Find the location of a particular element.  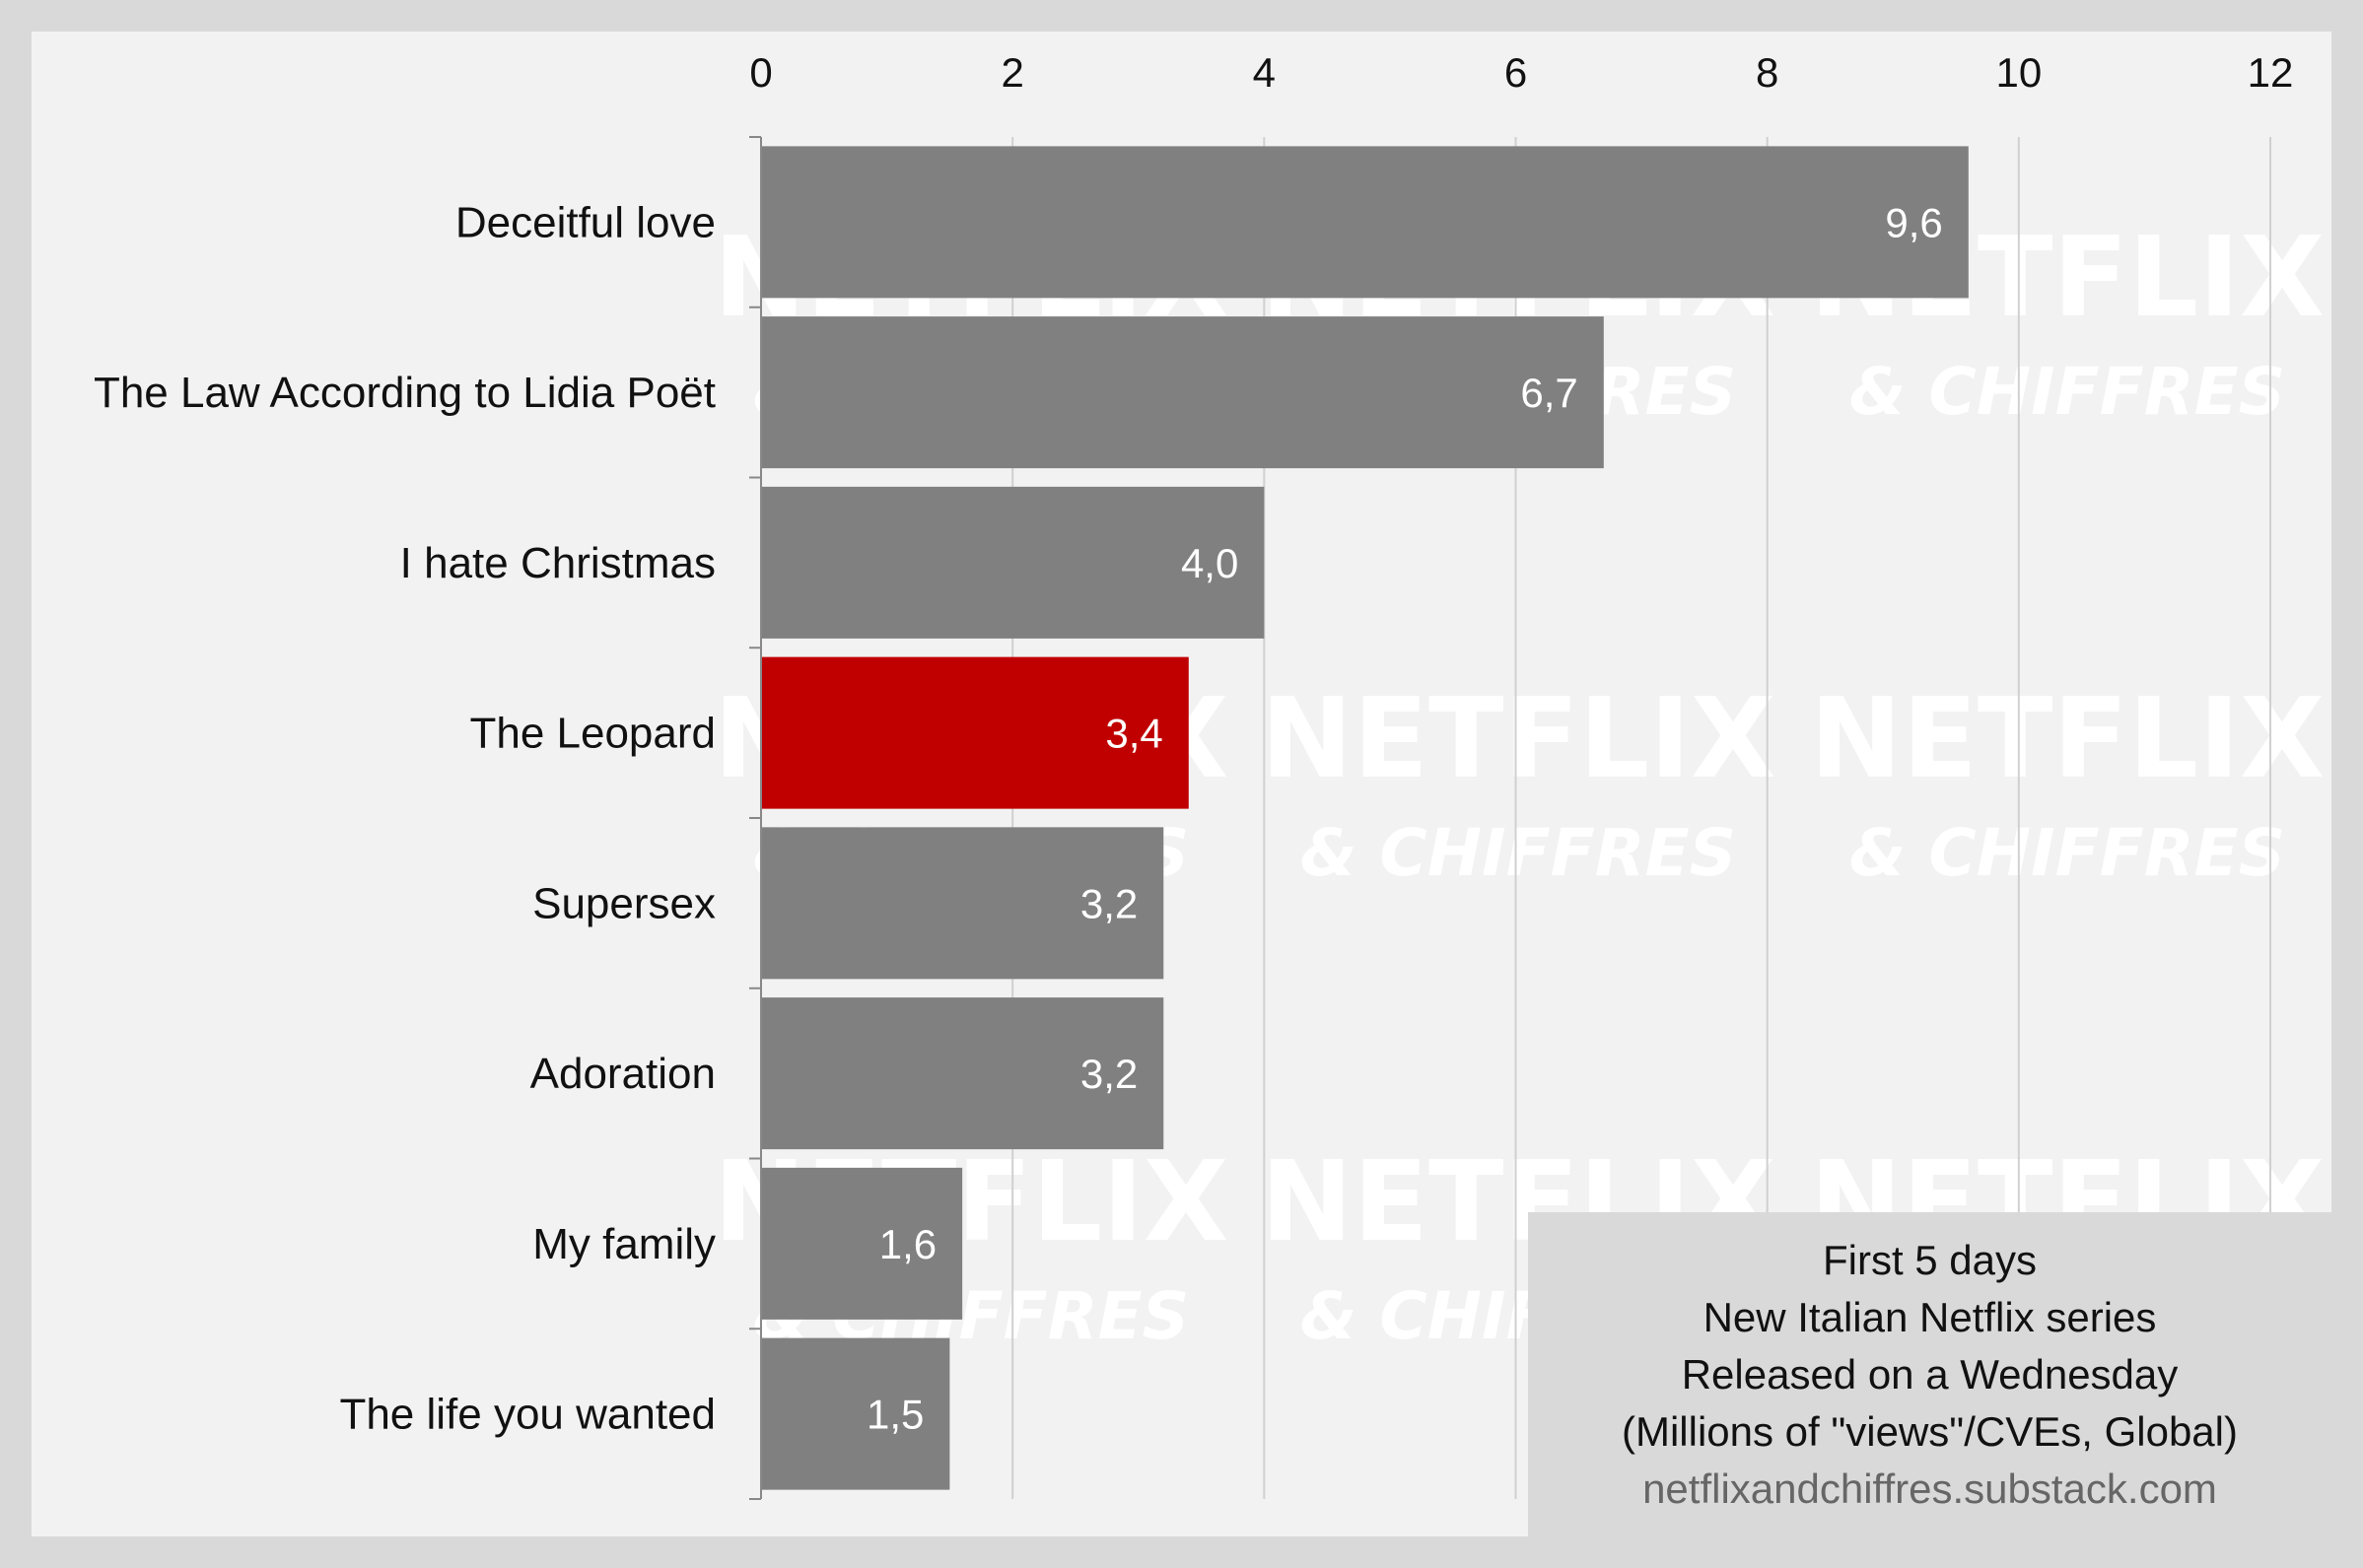

value-label: 6,7 is located at coordinates (1548, 393).